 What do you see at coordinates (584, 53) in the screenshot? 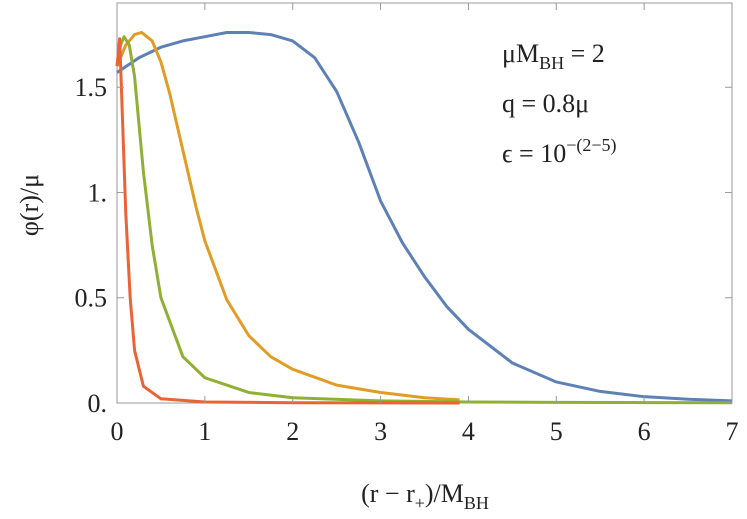
I see `annotation-part: = 2` at bounding box center [584, 53].